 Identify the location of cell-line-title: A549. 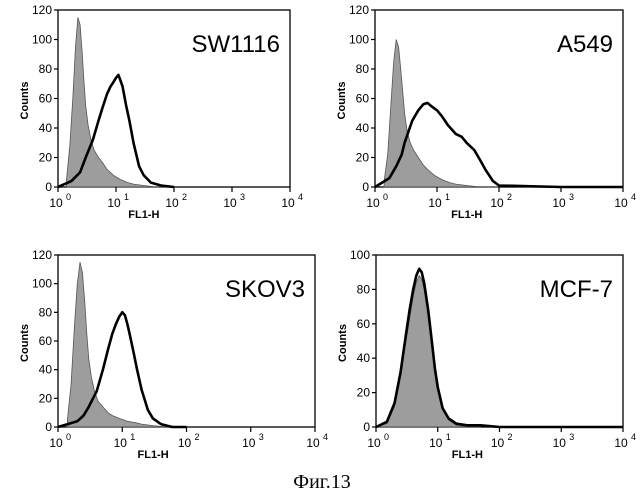
(585, 44).